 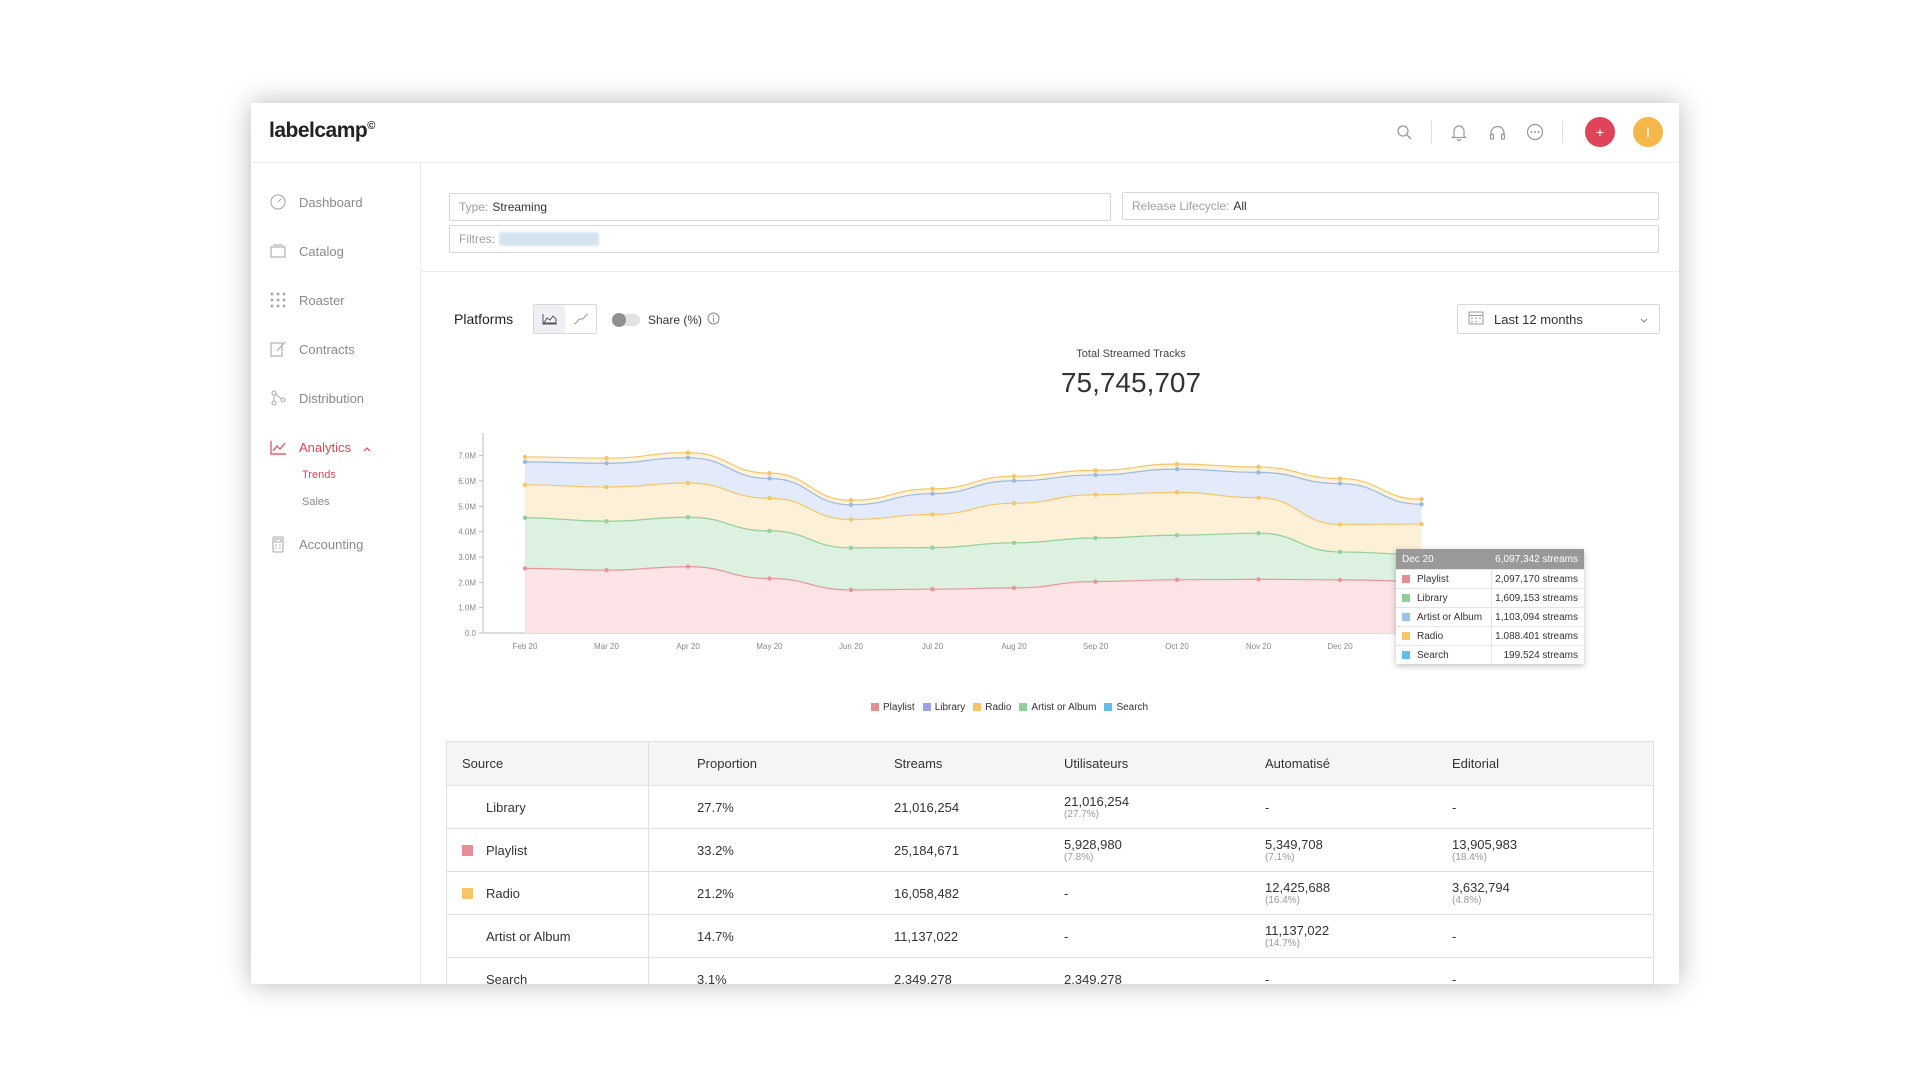 I want to click on header-streams: Streams, so click(x=918, y=763).